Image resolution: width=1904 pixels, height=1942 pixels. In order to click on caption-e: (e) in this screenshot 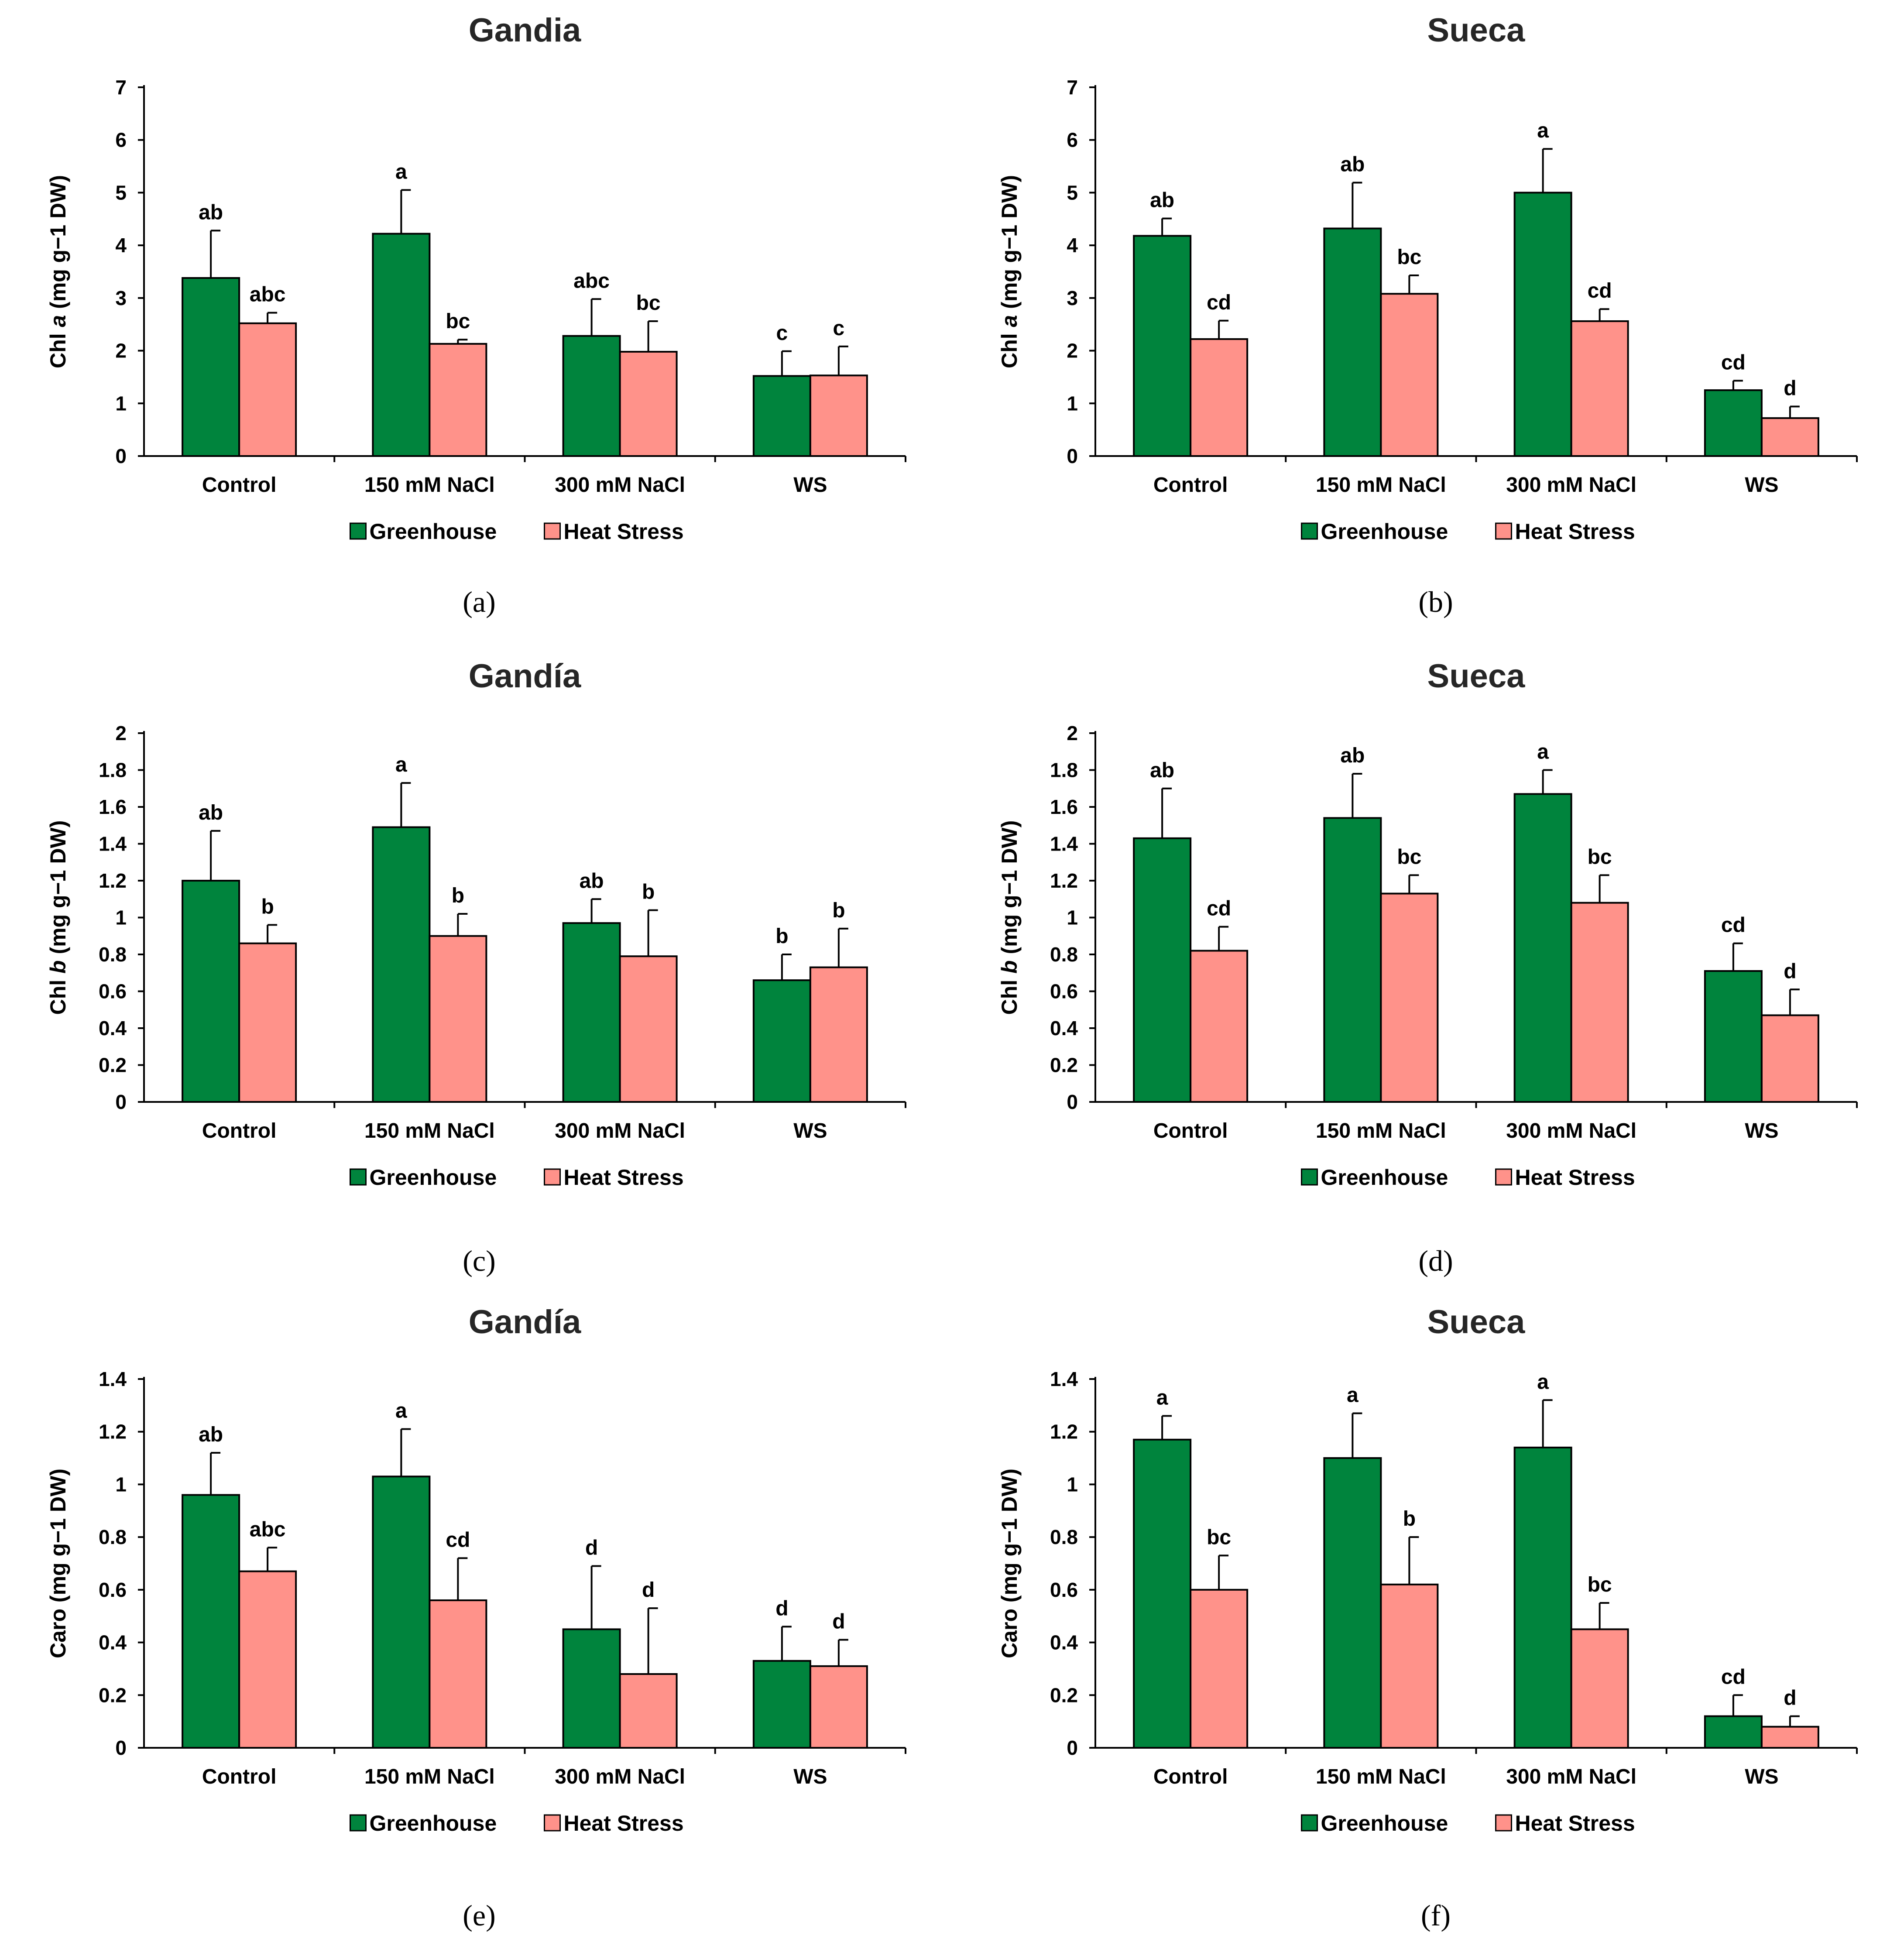, I will do `click(480, 1915)`.